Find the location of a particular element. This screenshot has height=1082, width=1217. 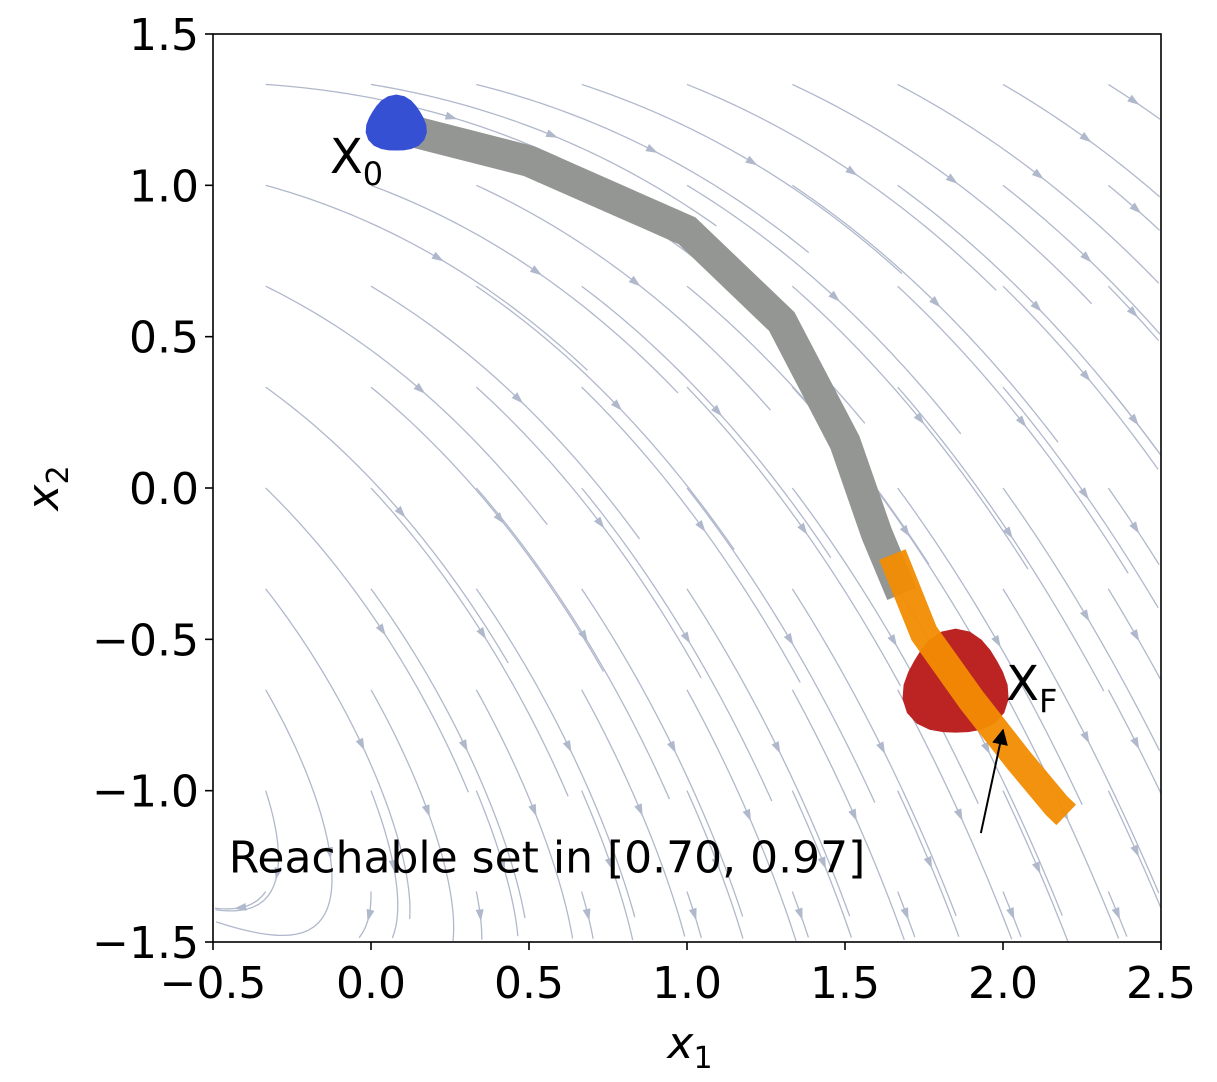

y-tick-label: 0.0 is located at coordinates (164, 489).